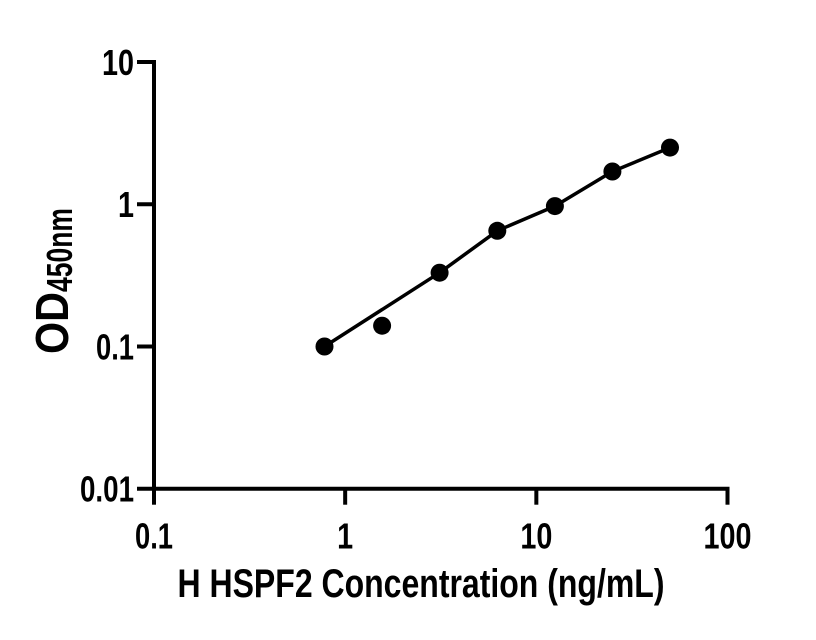 Image resolution: width=816 pixels, height=640 pixels. Describe the element at coordinates (421, 584) in the screenshot. I see `x-axis-title: H HSPF2 Concentration (ng/mL)` at that location.